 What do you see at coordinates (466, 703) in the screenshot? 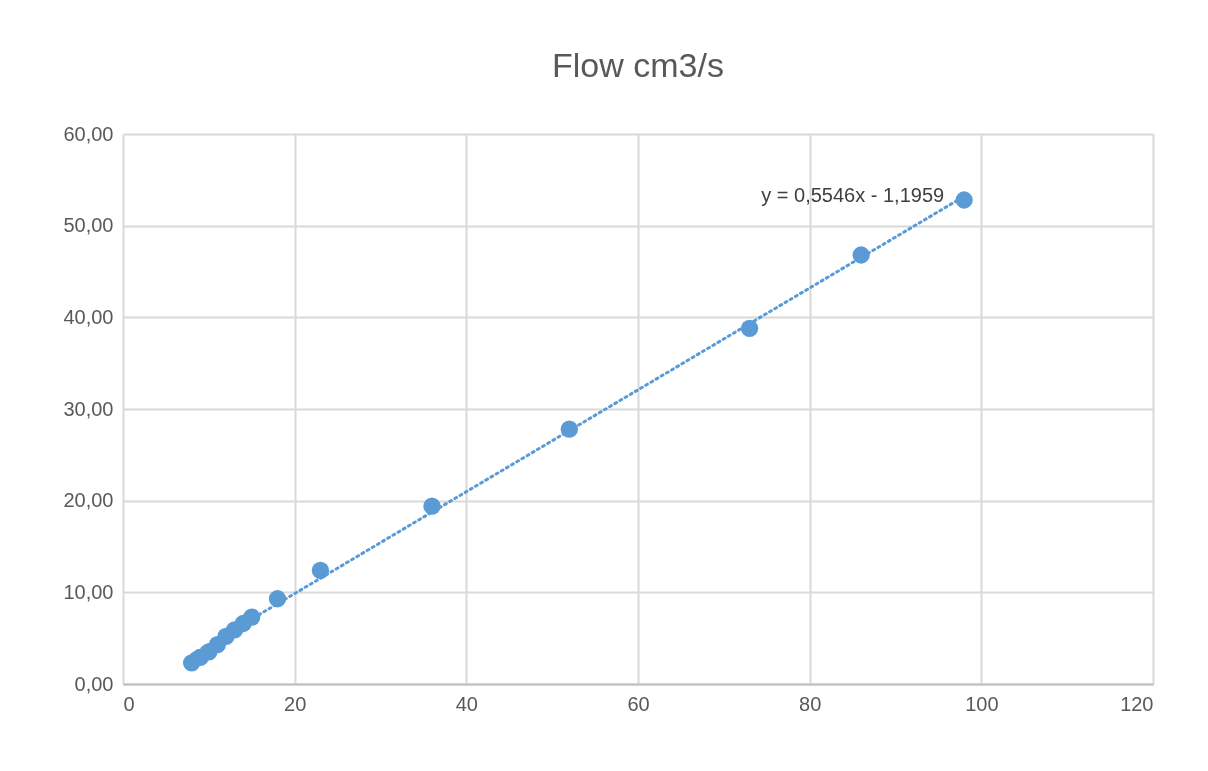
I see `x-tick-label: 40` at bounding box center [466, 703].